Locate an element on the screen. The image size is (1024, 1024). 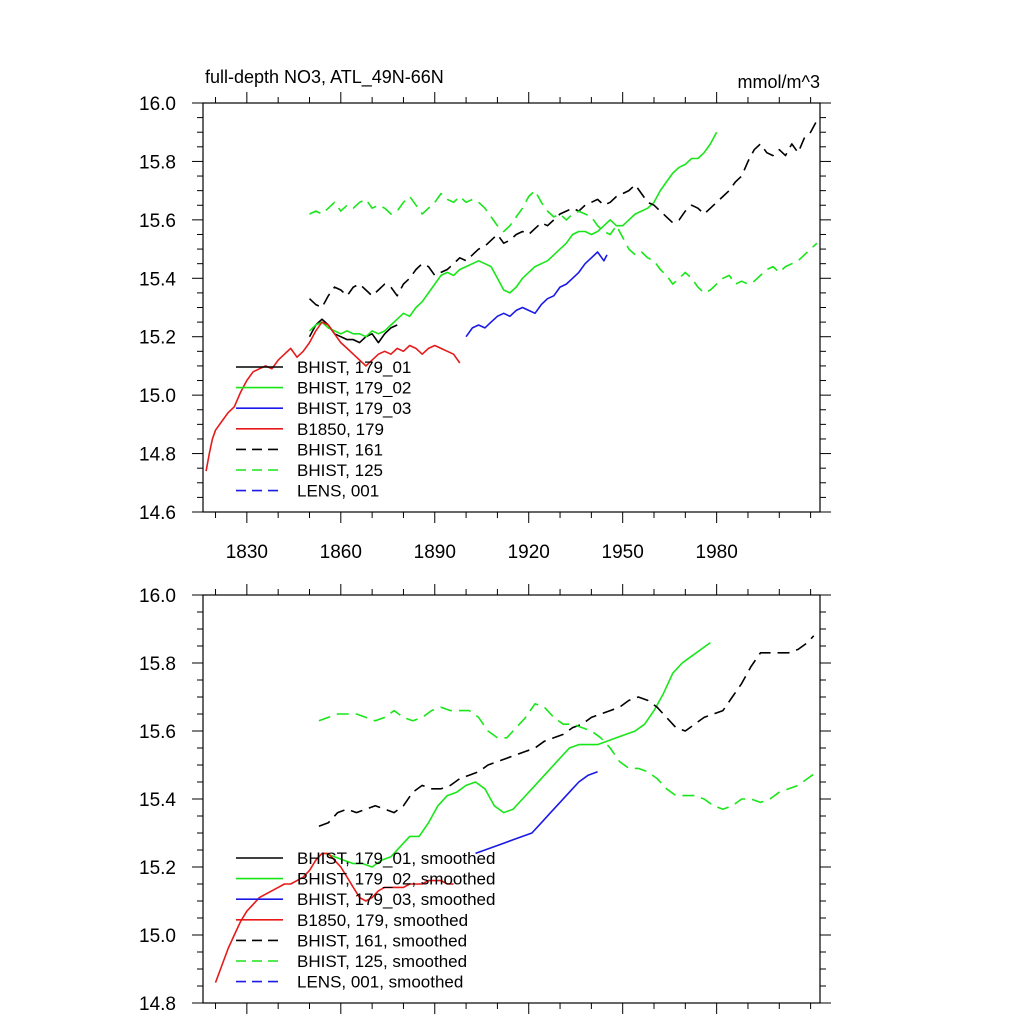
legend-label: BHIST, 125, smoothed is located at coordinates (382, 961).